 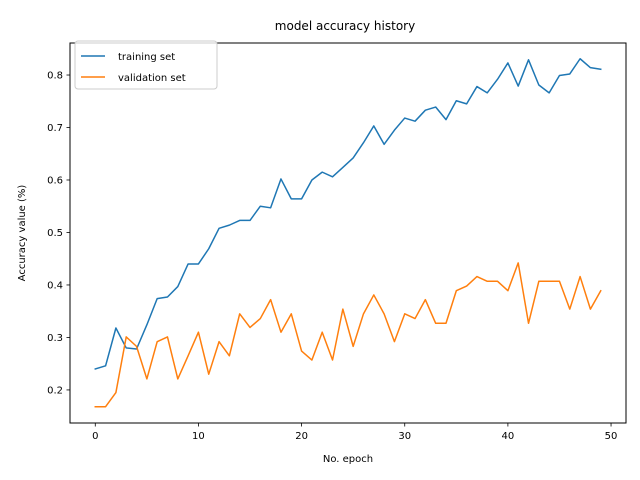 I want to click on legend-label-training: training set, so click(x=146, y=57).